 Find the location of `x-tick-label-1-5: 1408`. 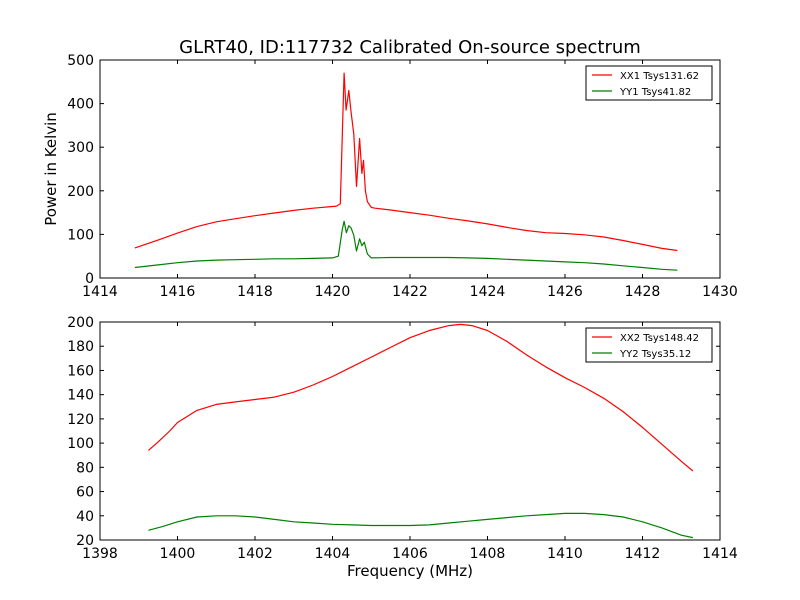

x-tick-label-1-5: 1408 is located at coordinates (488, 554).